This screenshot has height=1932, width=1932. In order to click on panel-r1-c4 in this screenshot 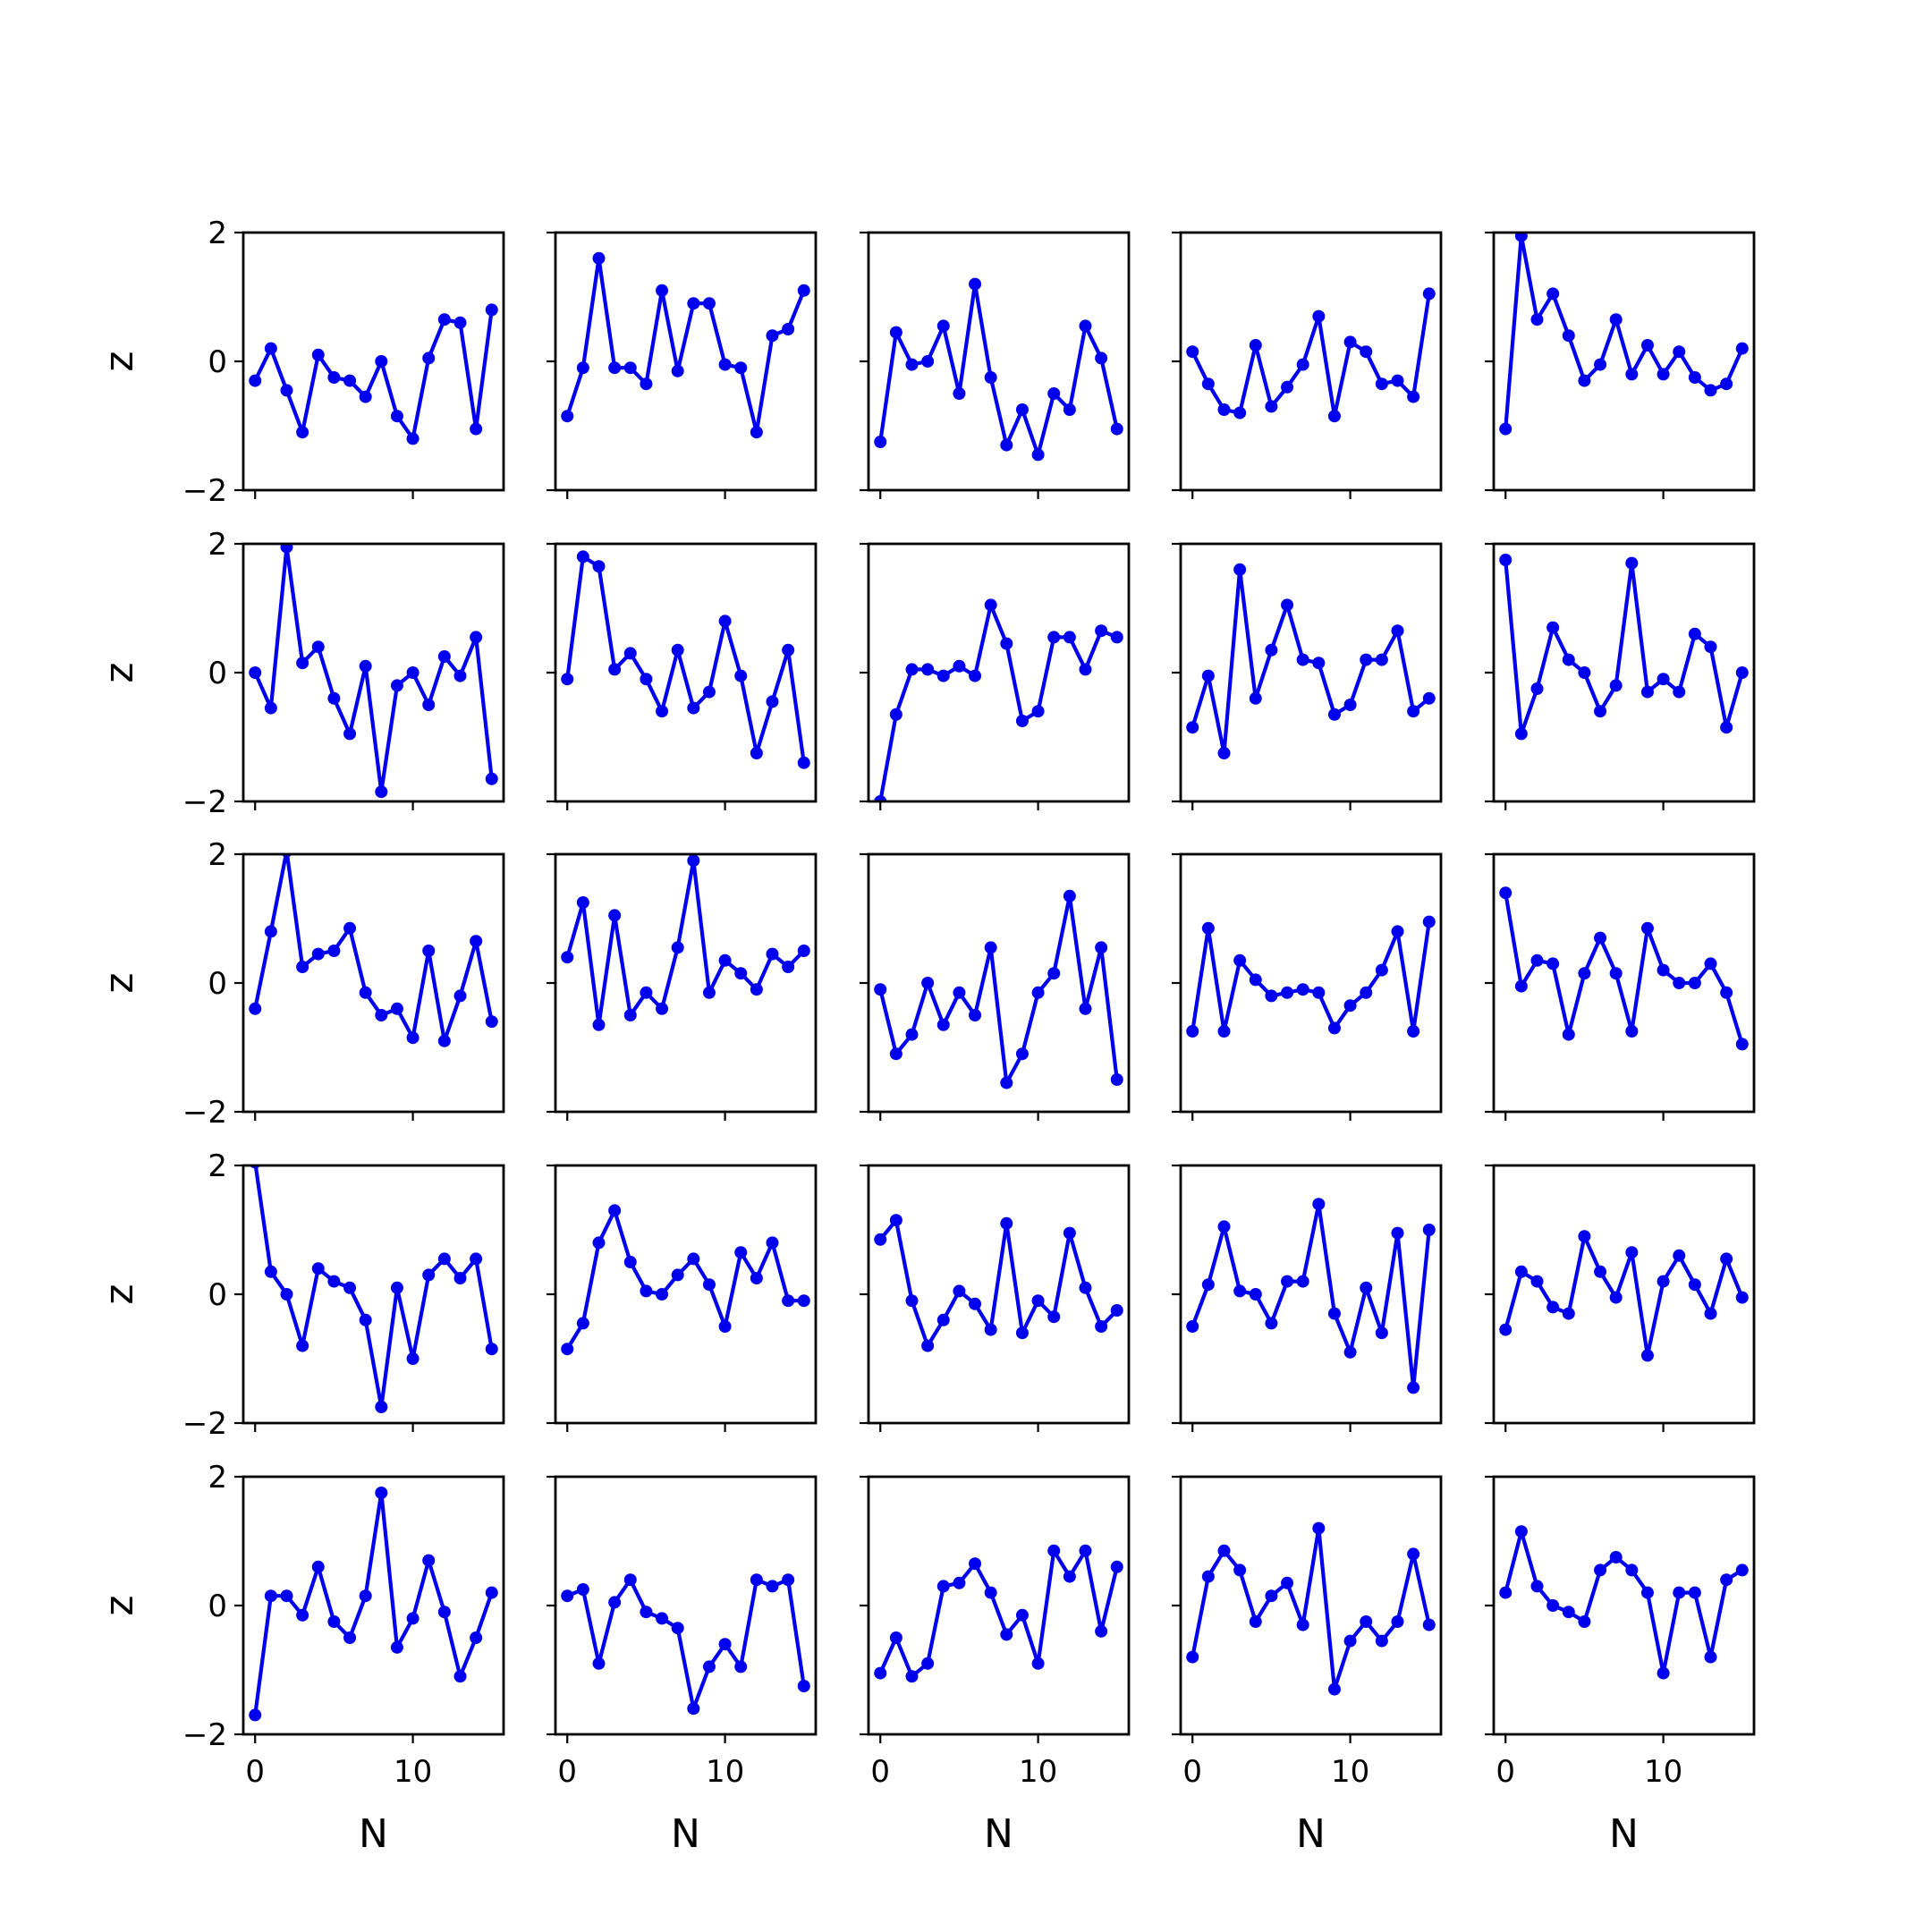, I will do `click(1620, 676)`.